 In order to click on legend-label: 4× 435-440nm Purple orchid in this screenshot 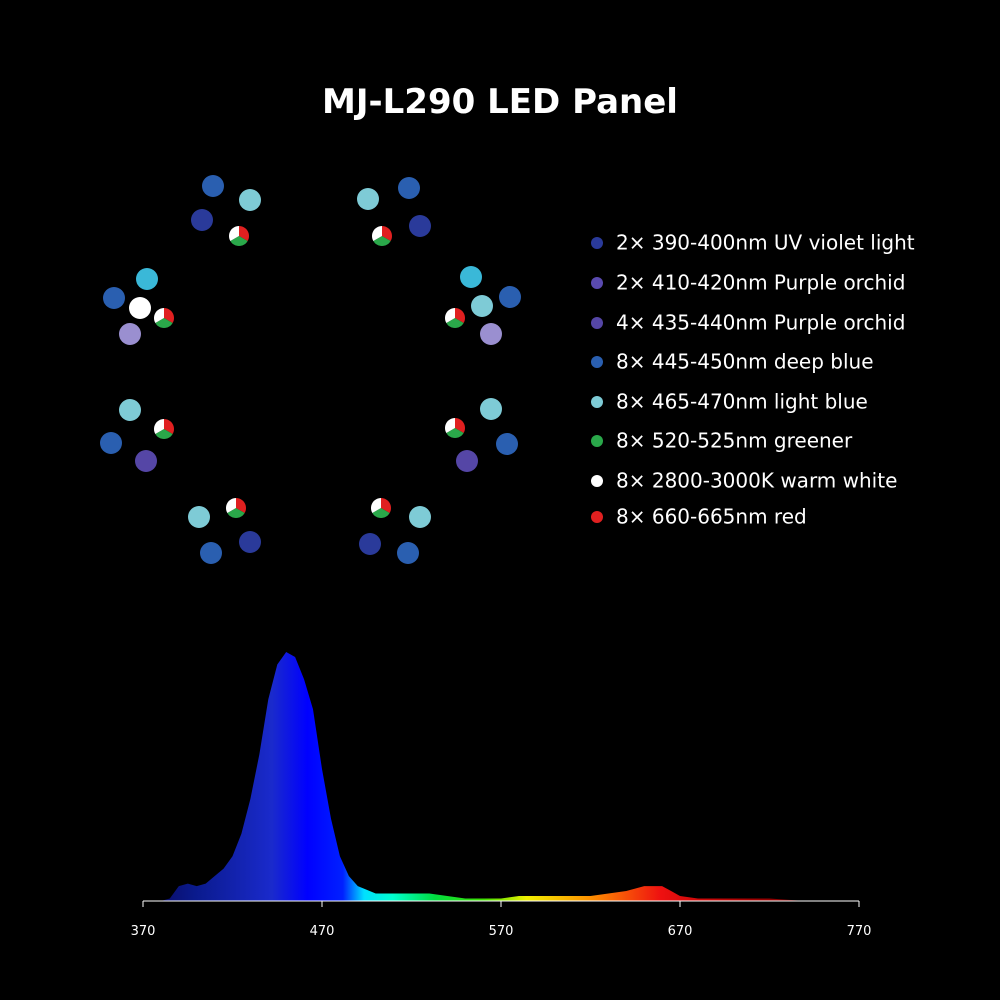, I will do `click(760, 323)`.